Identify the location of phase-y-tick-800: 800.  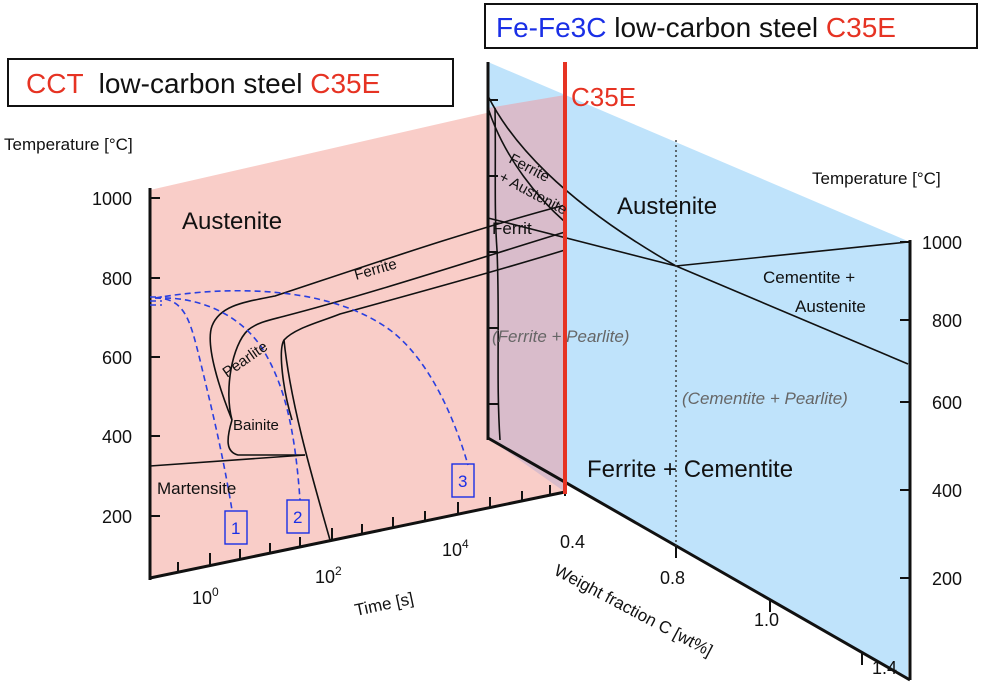
(947, 321).